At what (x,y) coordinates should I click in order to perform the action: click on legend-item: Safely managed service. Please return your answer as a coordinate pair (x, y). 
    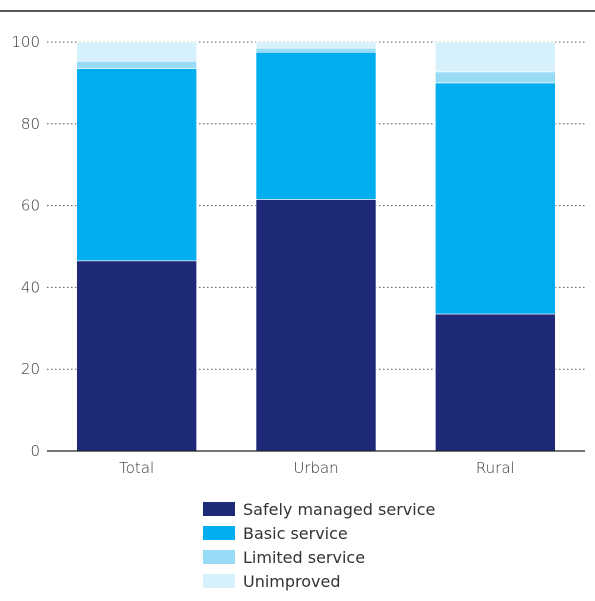
    Looking at the image, I should click on (319, 509).